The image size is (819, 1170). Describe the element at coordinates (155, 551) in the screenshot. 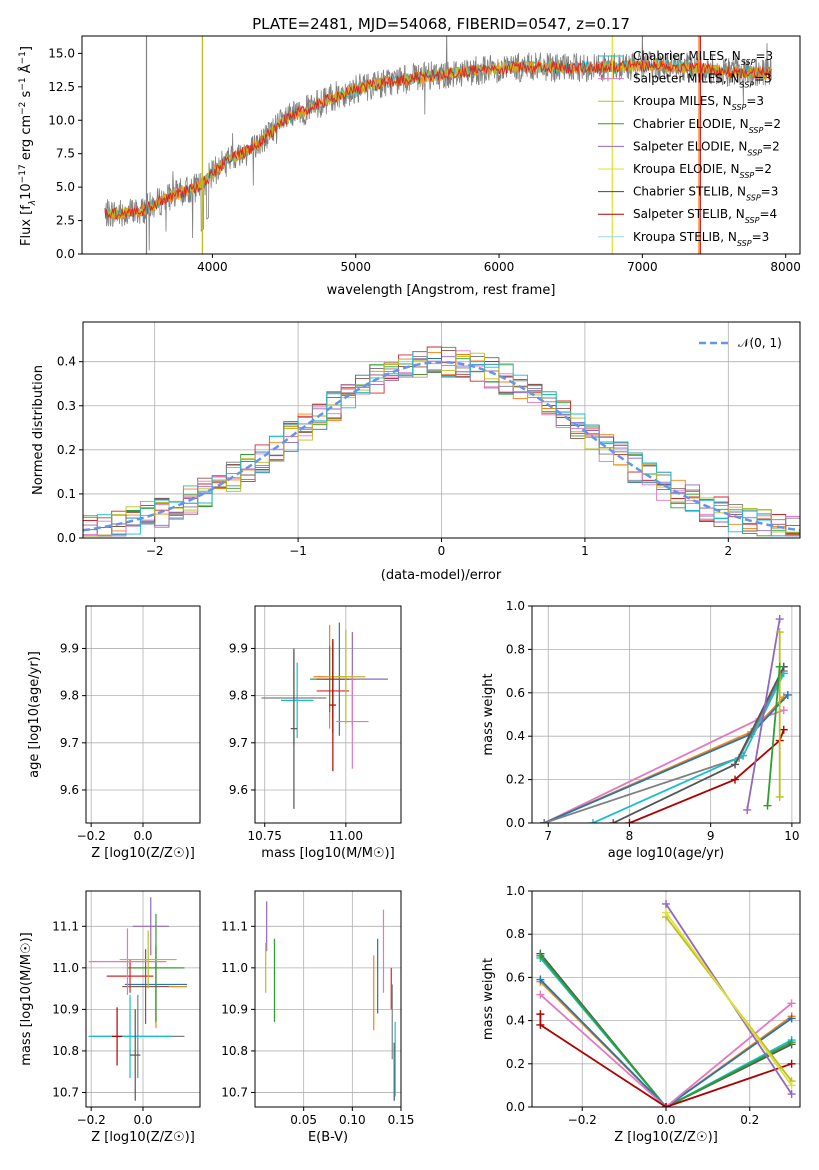

I see `hist-x-tick-label: −2` at that location.